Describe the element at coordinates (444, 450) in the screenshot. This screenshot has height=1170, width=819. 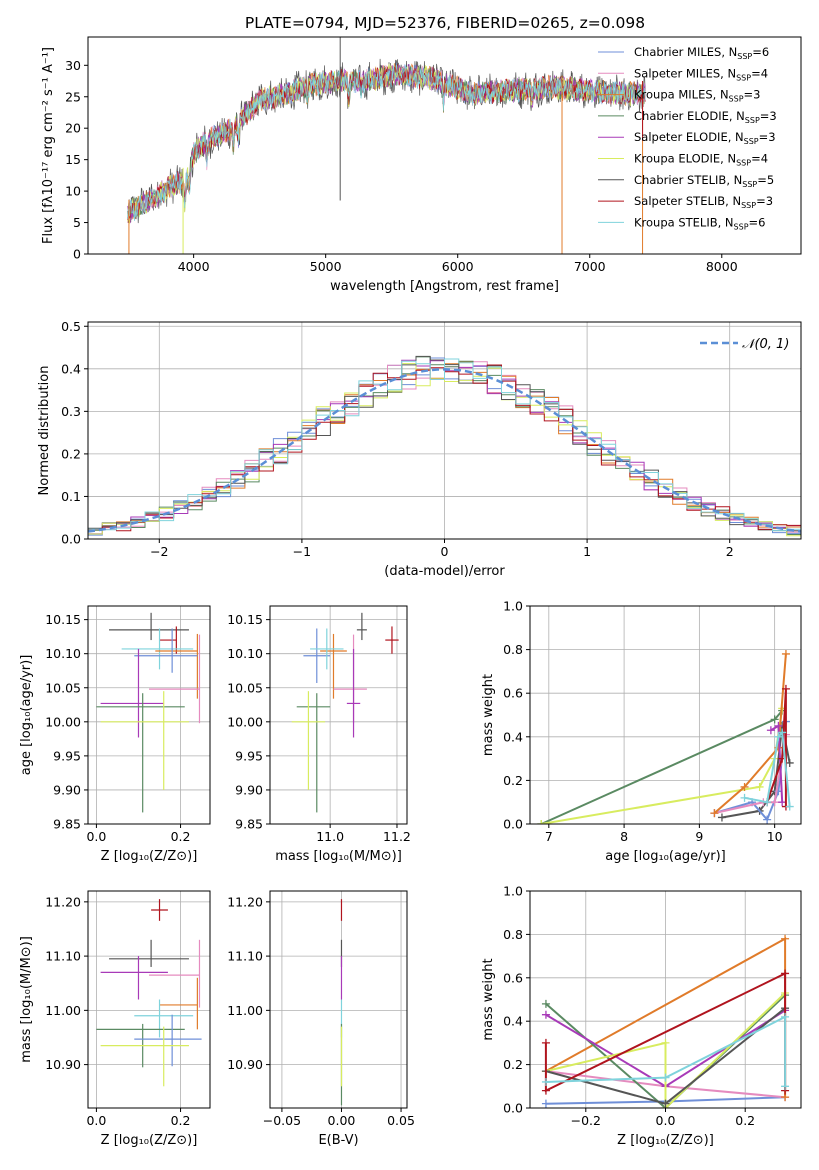
I see `normal-curve` at that location.